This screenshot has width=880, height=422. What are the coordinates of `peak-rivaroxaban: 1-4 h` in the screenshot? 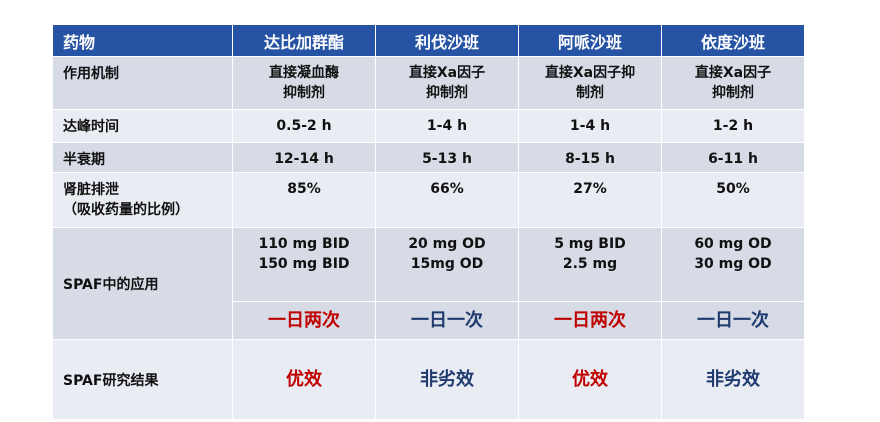 It's located at (447, 126).